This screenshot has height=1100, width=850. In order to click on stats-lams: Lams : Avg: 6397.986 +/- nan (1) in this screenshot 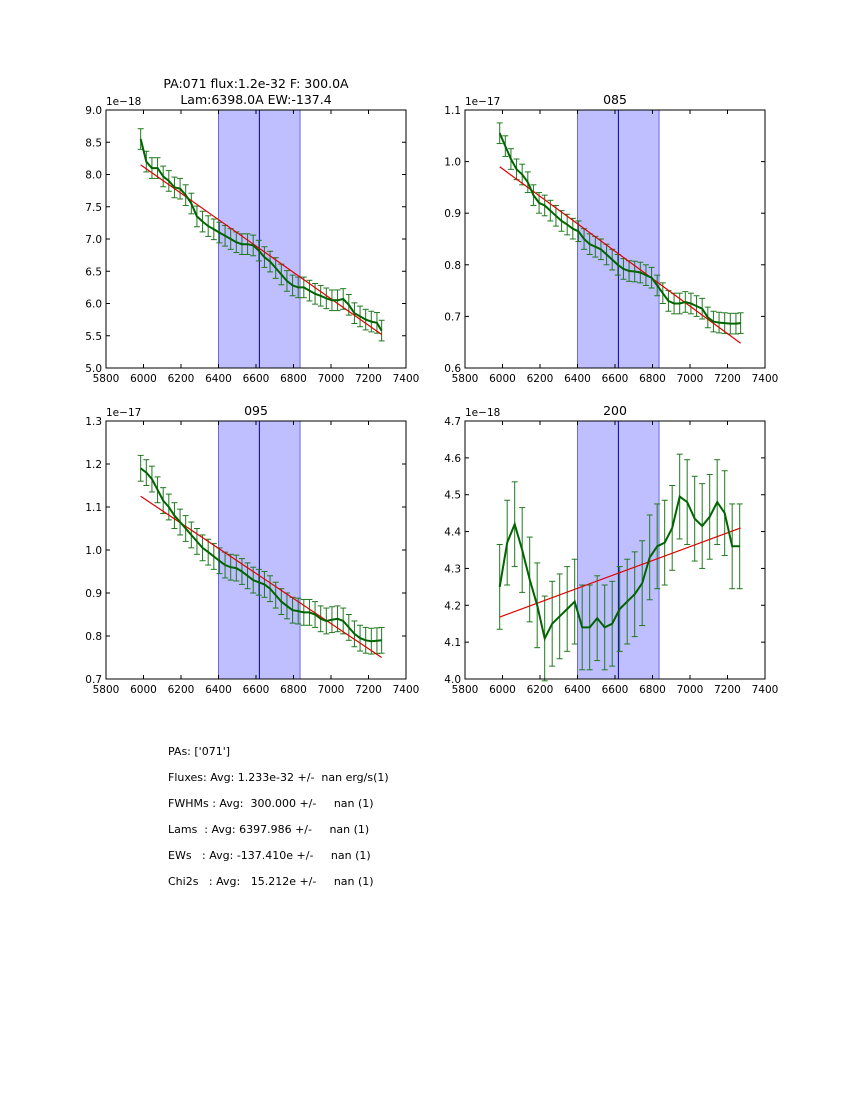, I will do `click(269, 829)`.